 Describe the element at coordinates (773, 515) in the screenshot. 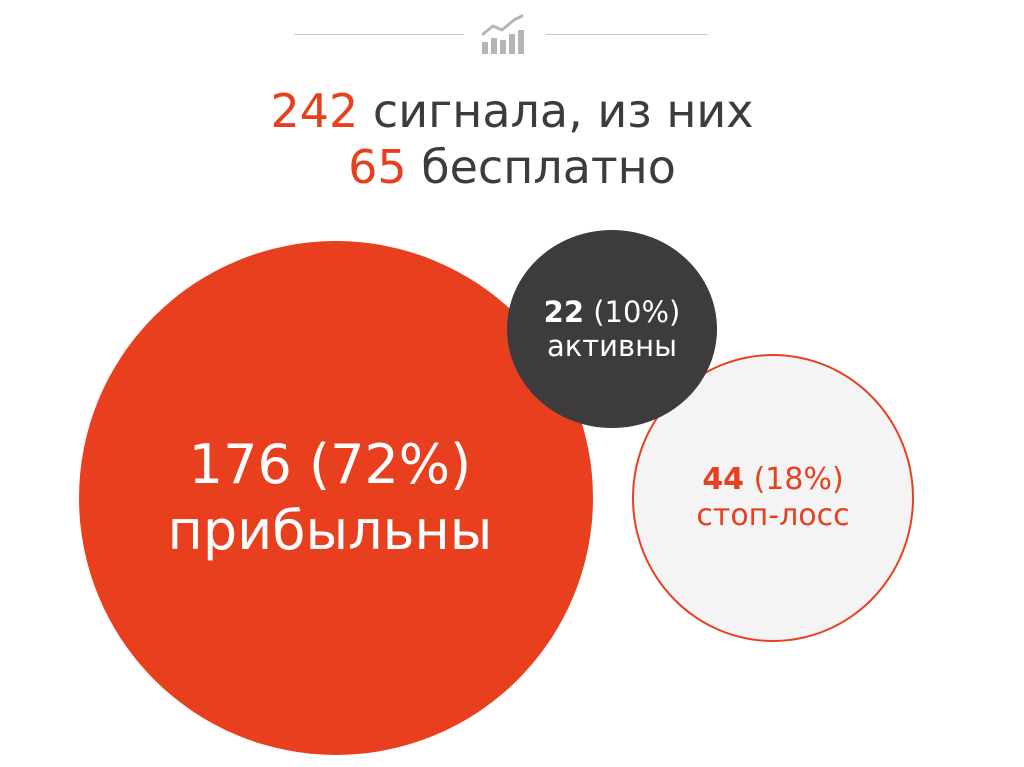

I see `stoploss-label: стоп-лосс` at that location.